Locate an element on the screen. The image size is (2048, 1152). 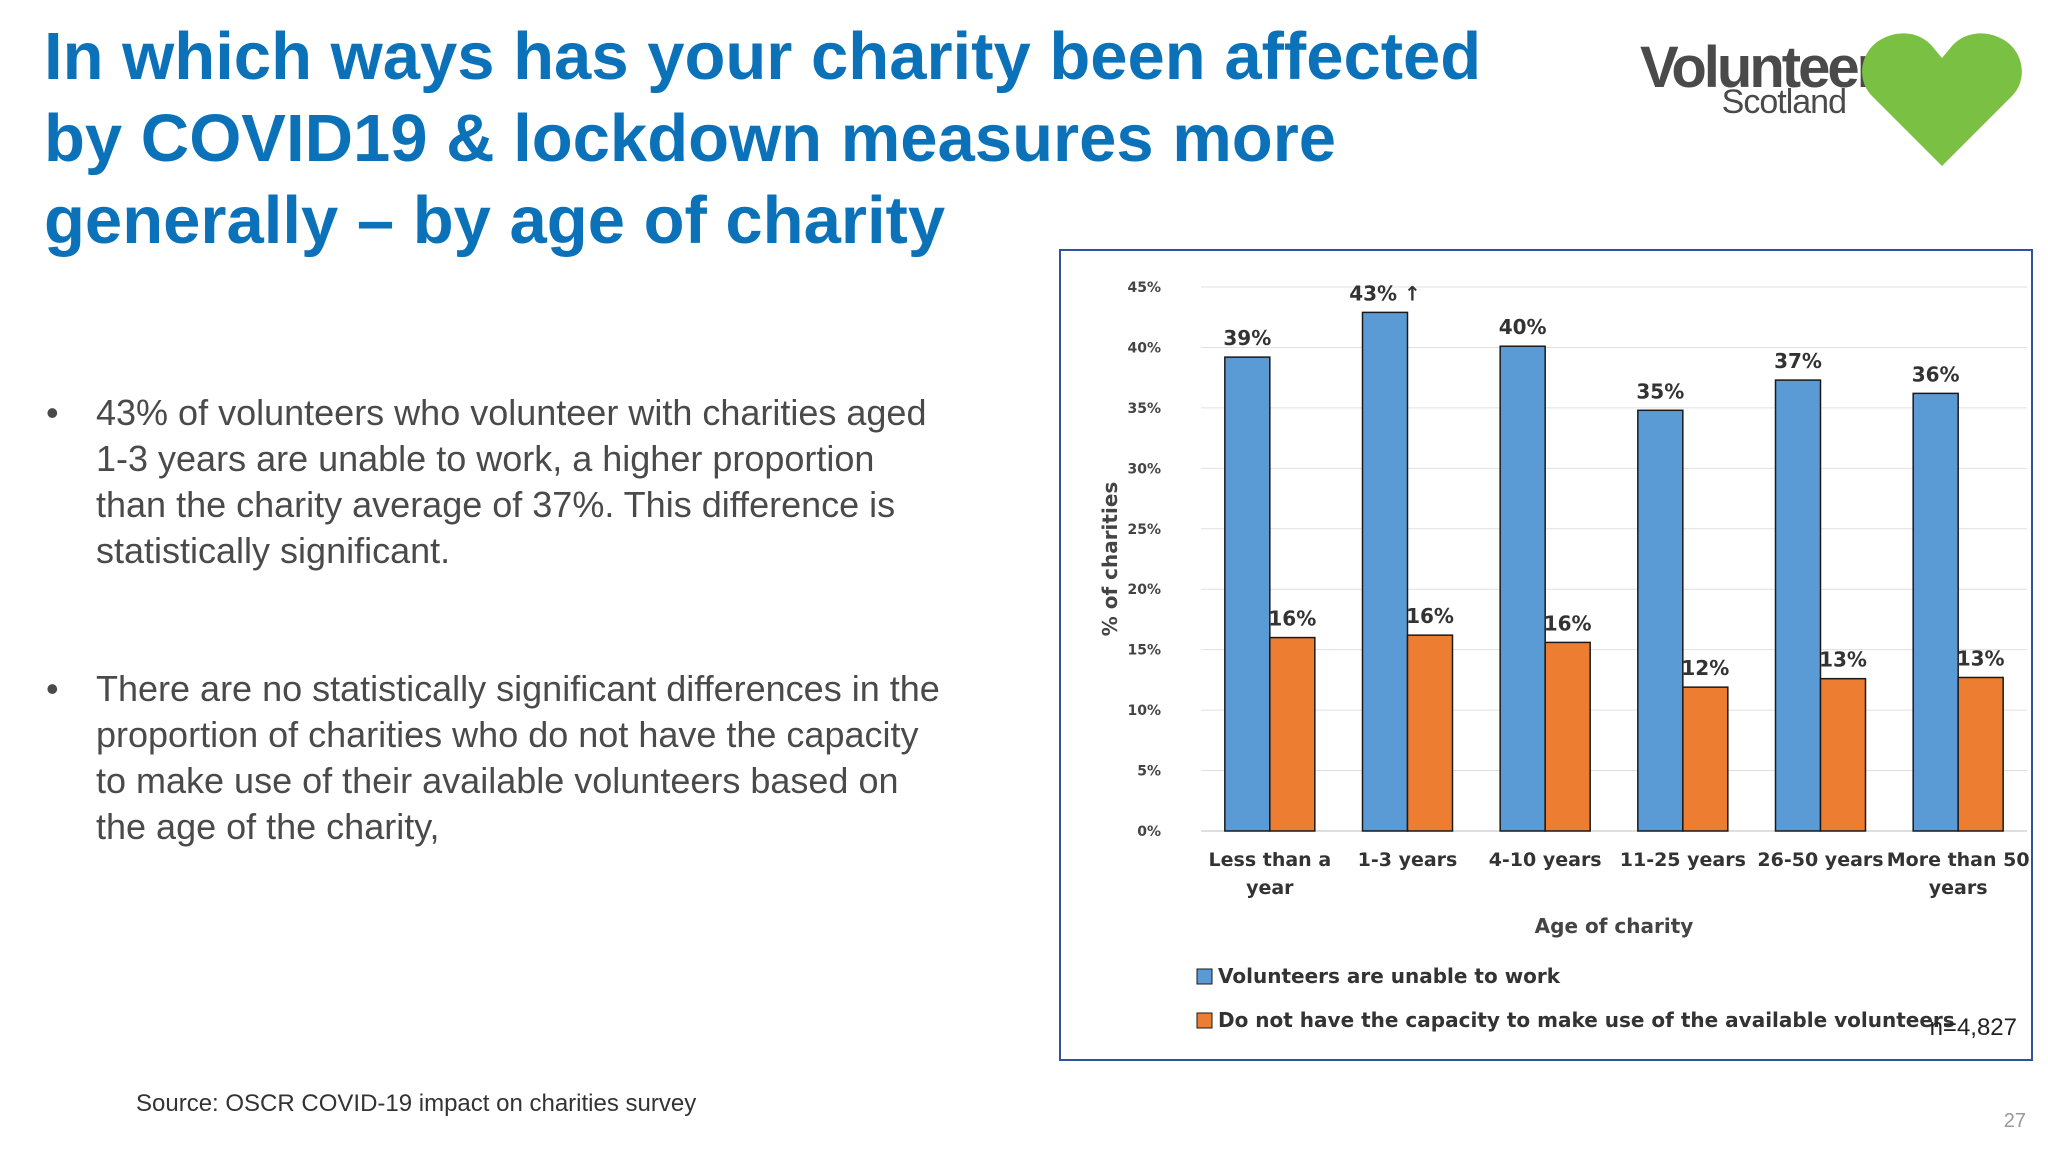
data-label: 43% ↑ is located at coordinates (1385, 293).